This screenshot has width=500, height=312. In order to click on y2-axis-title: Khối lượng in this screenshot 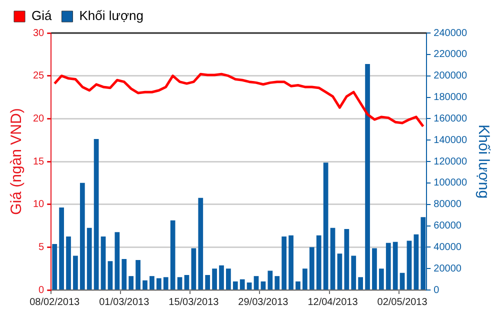, I will do `click(483, 161)`.